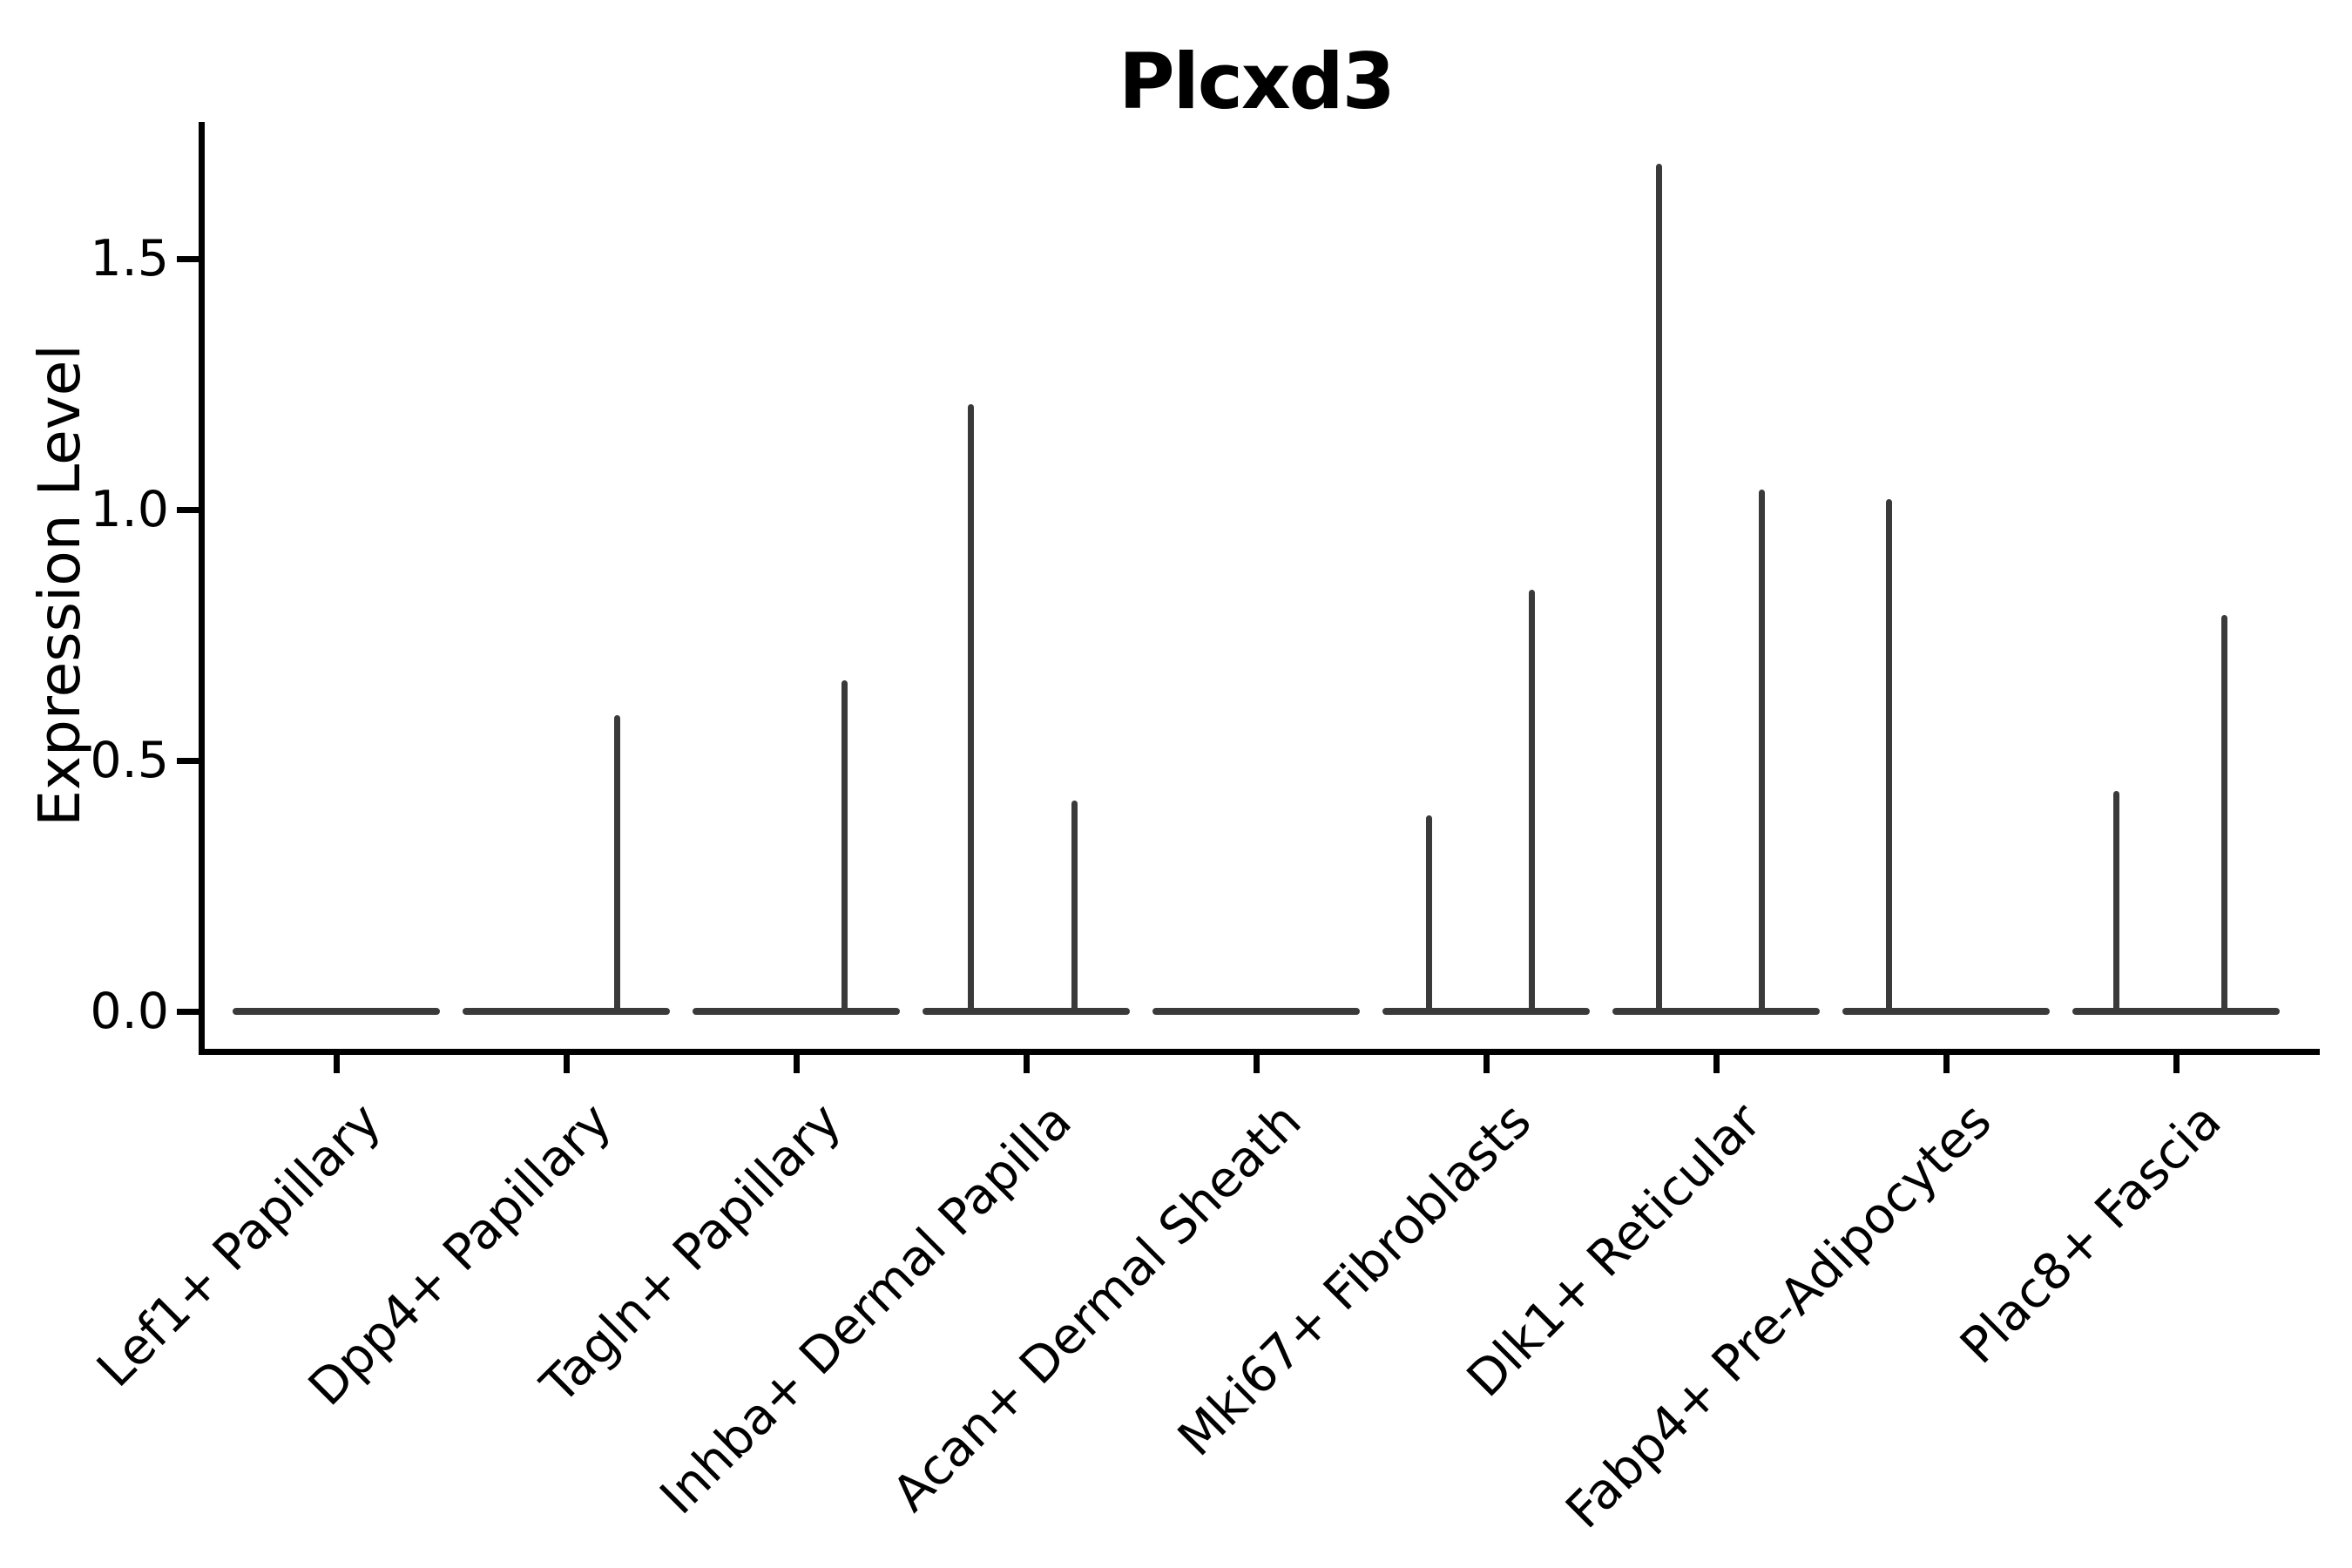  What do you see at coordinates (129, 761) in the screenshot?
I see `y-tick-label: 0.5` at bounding box center [129, 761].